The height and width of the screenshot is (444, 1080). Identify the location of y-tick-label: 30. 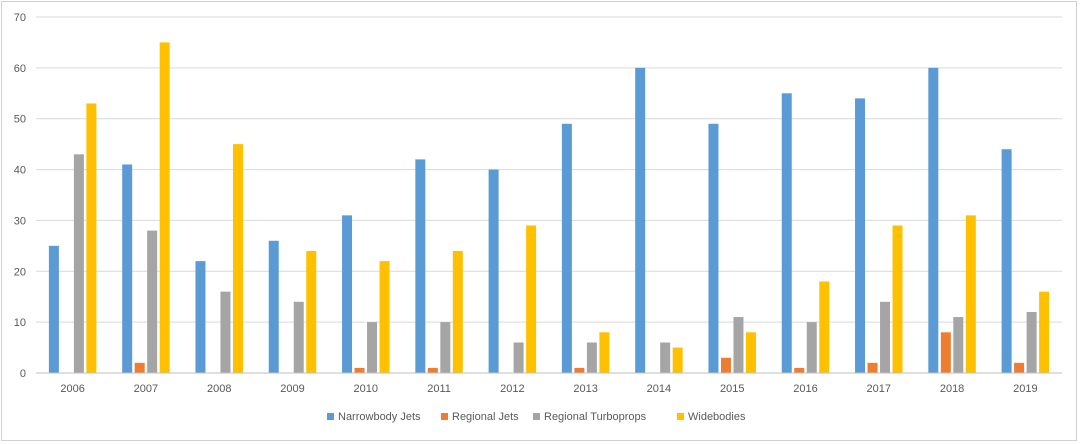
(20, 221).